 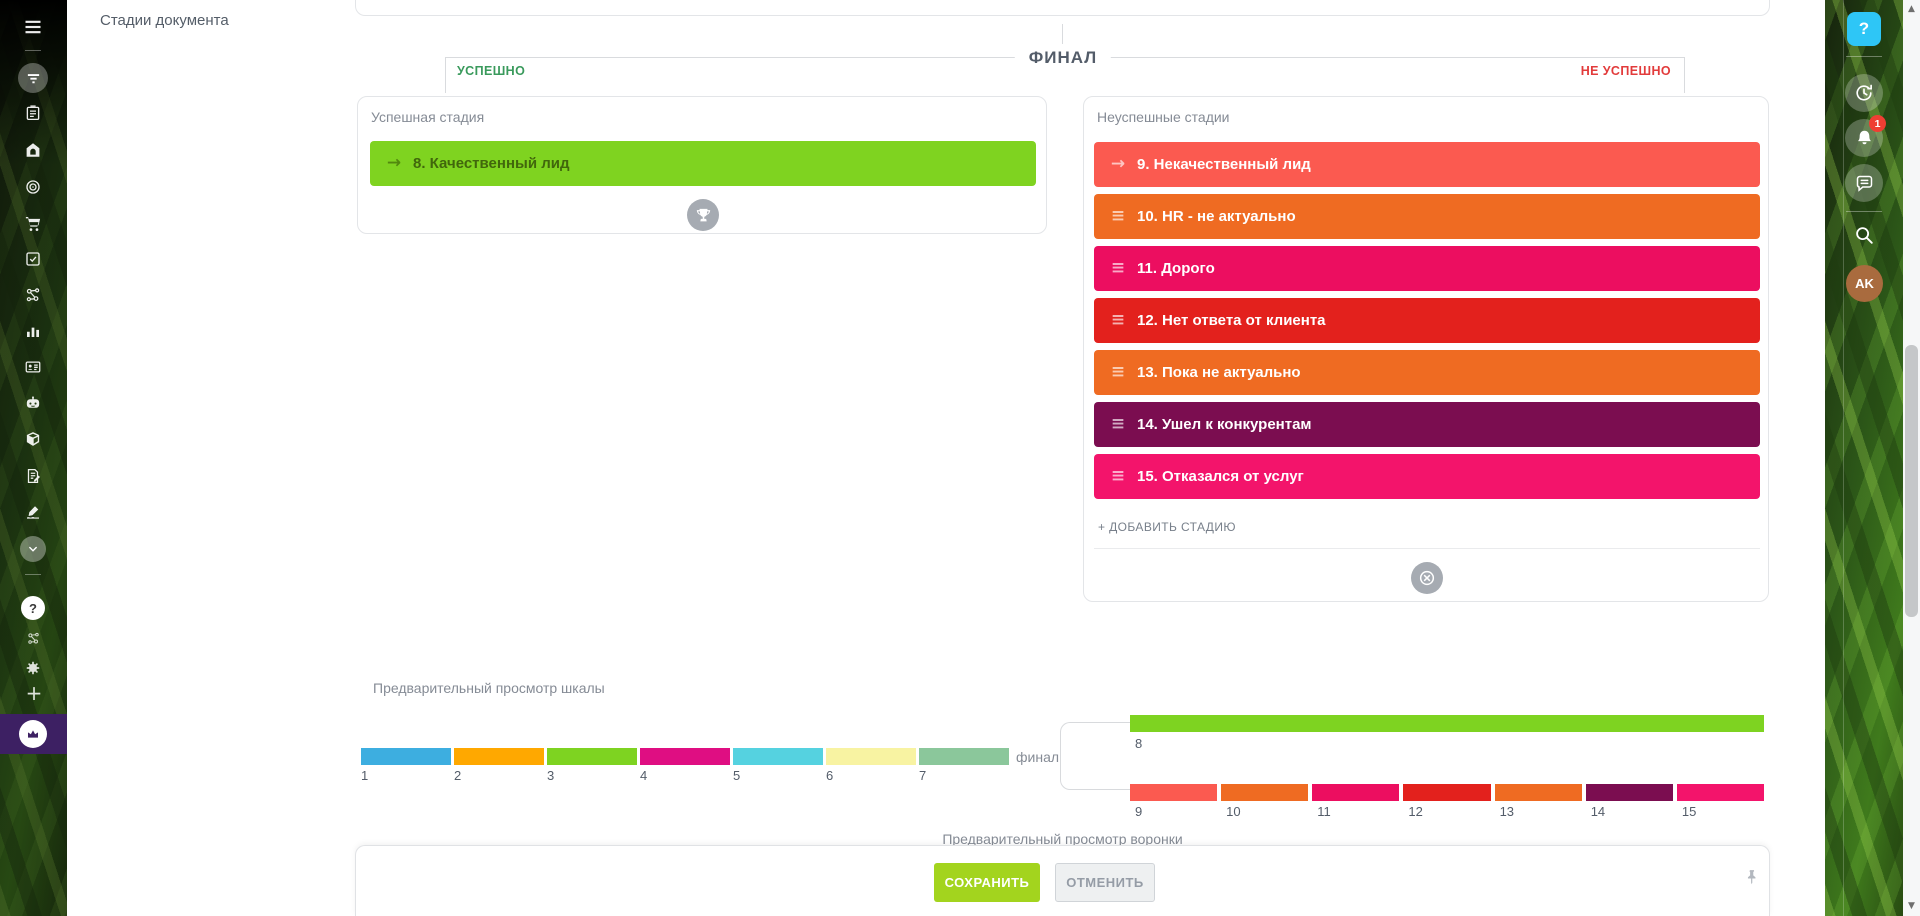 What do you see at coordinates (489, 688) in the screenshot?
I see `scale-preview-title: Предварительный просмотр шкалы` at bounding box center [489, 688].